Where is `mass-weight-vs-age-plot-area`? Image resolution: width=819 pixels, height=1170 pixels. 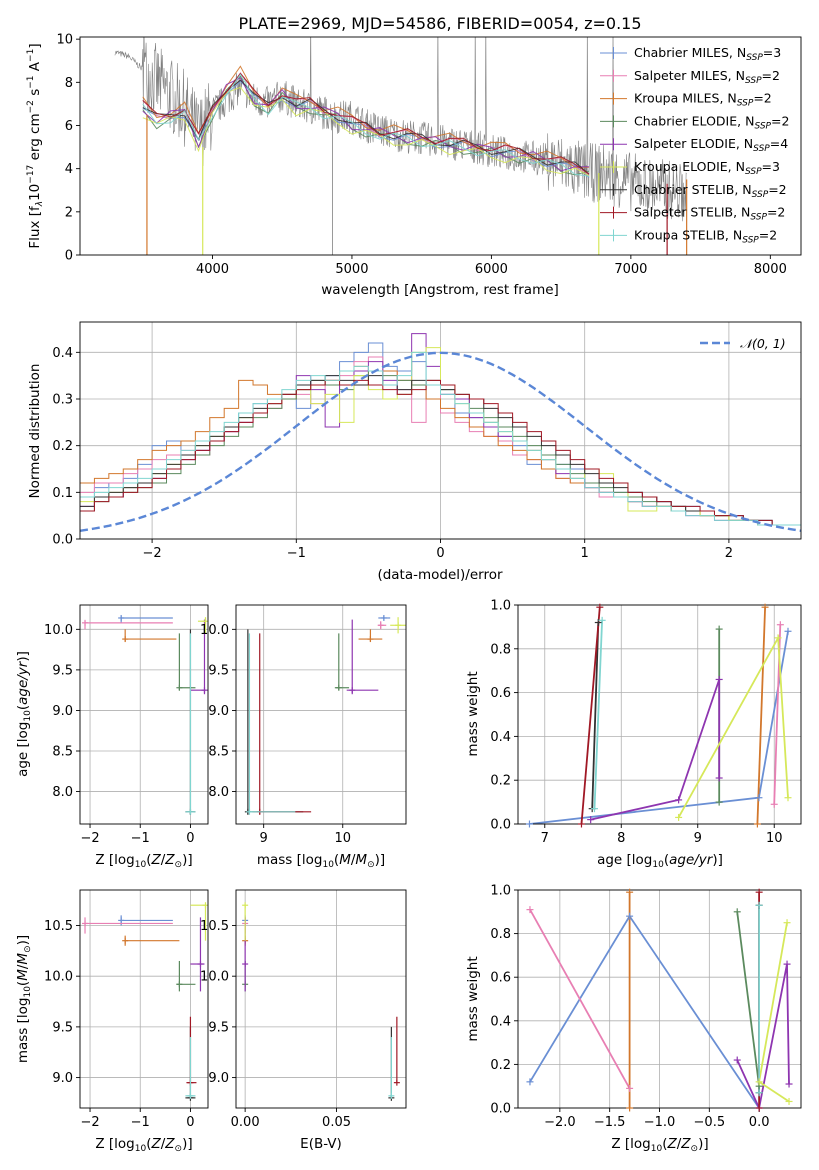 mass-weight-vs-age-plot-area is located at coordinates (659, 715).